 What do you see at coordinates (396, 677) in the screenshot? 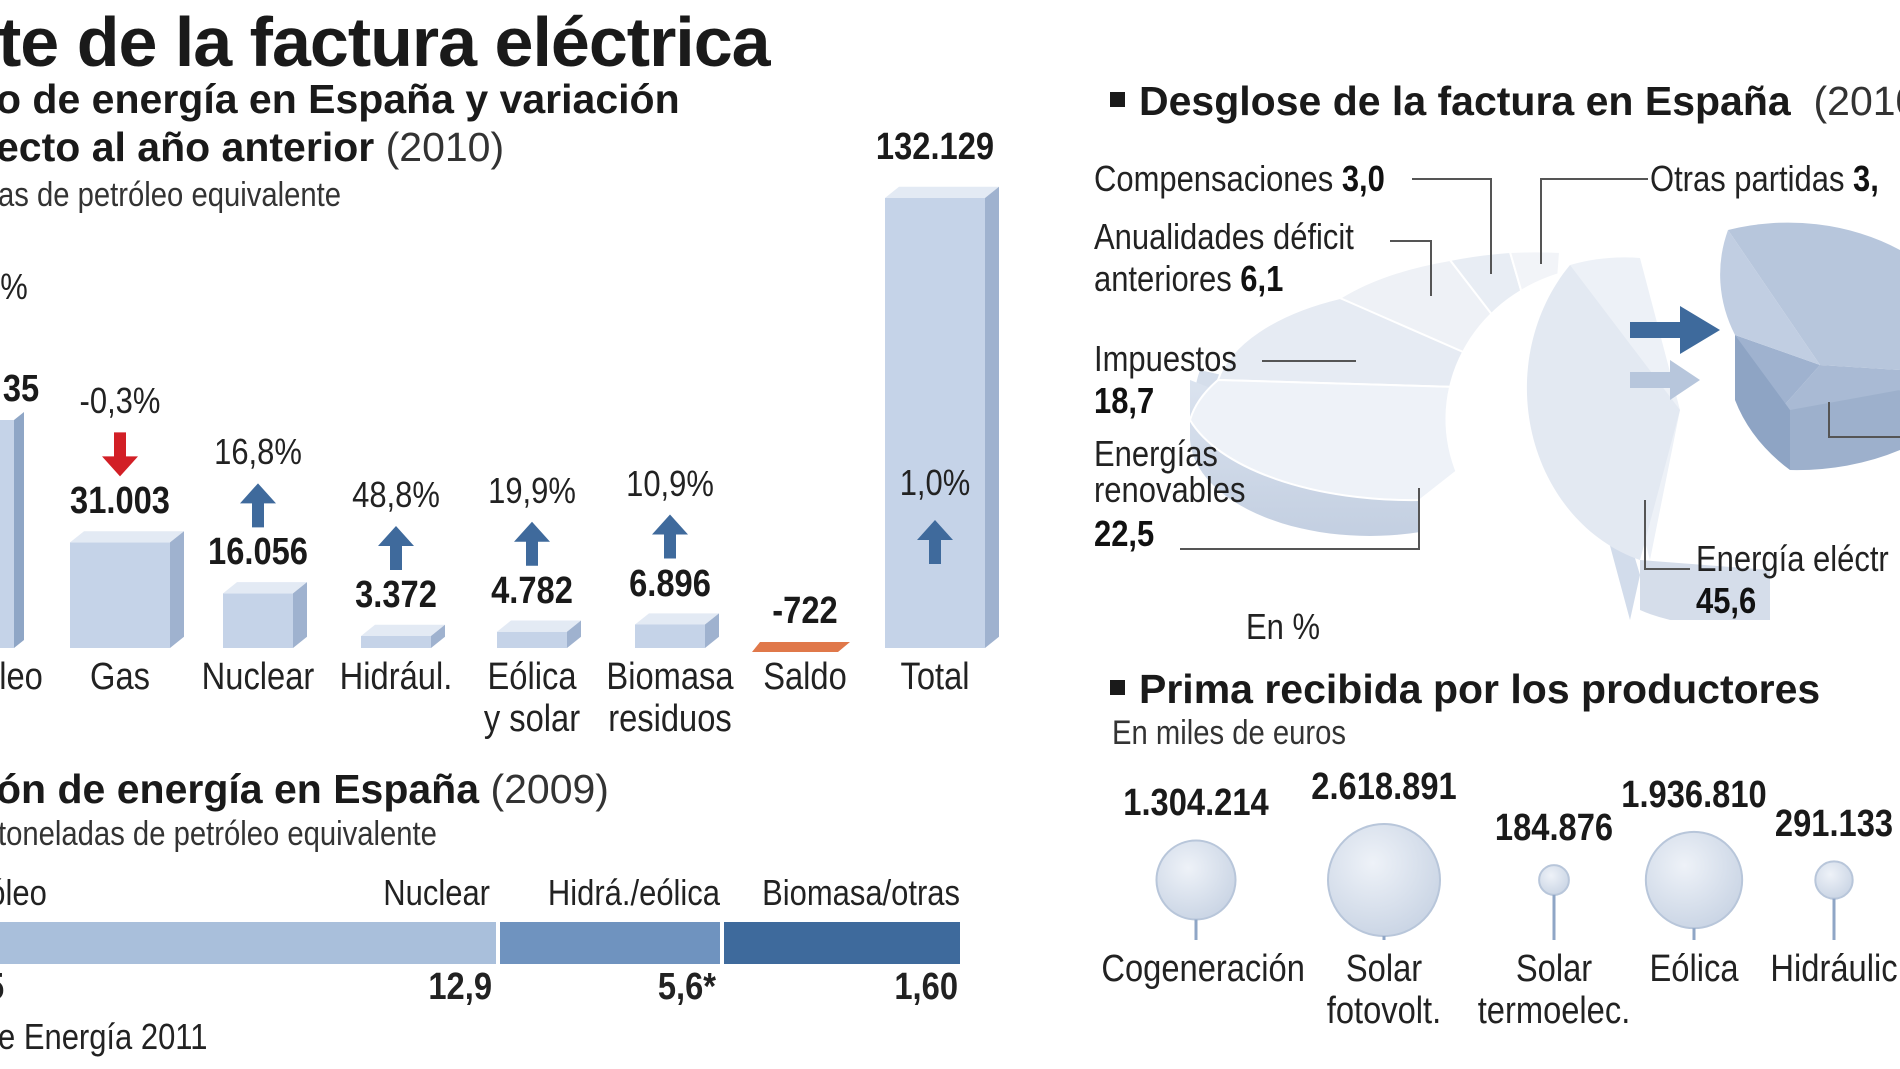
I see `category-hidr-ul-: Hidrául.` at bounding box center [396, 677].